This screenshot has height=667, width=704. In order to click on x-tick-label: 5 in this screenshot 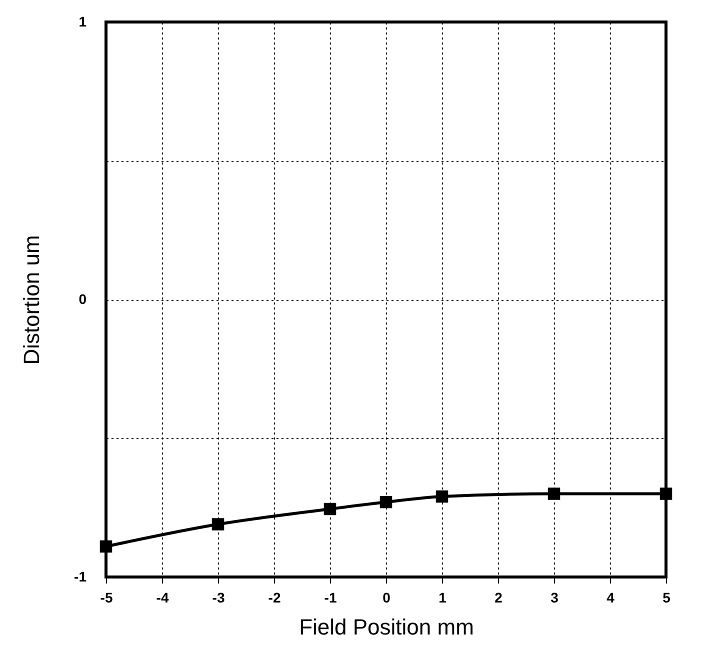, I will do `click(666, 598)`.